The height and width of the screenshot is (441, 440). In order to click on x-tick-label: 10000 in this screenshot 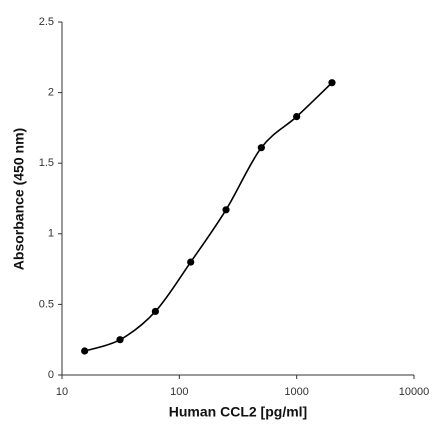, I will do `click(414, 392)`.